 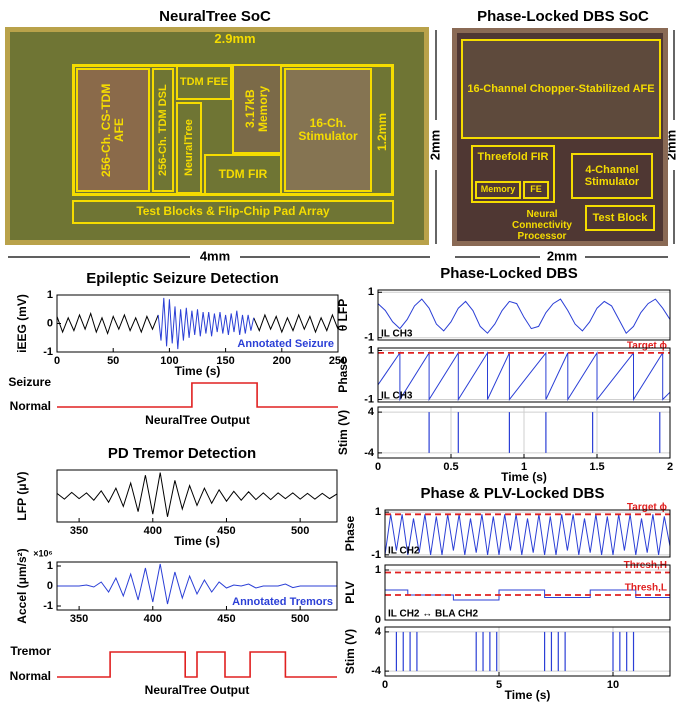 What do you see at coordinates (182, 278) in the screenshot?
I see `chart-title: Epileptic Seizure Detection` at bounding box center [182, 278].